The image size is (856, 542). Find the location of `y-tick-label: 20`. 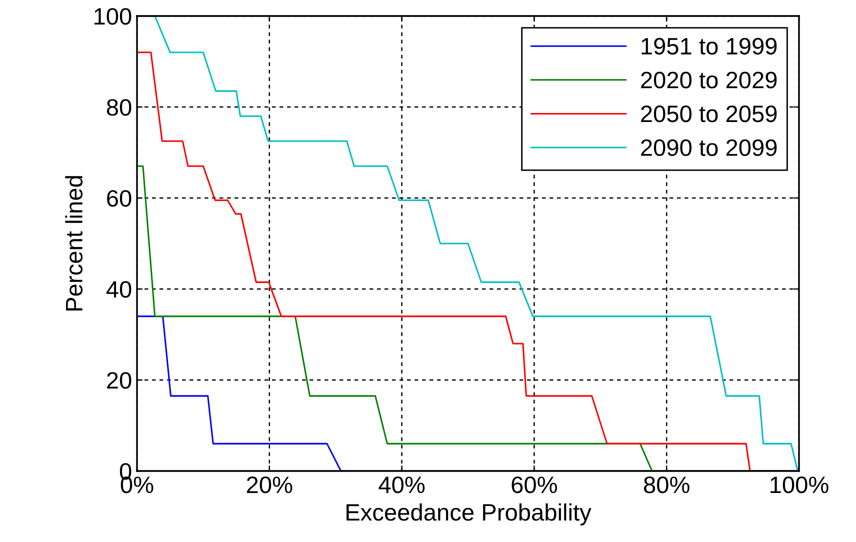

y-tick-label: 20 is located at coordinates (119, 380).